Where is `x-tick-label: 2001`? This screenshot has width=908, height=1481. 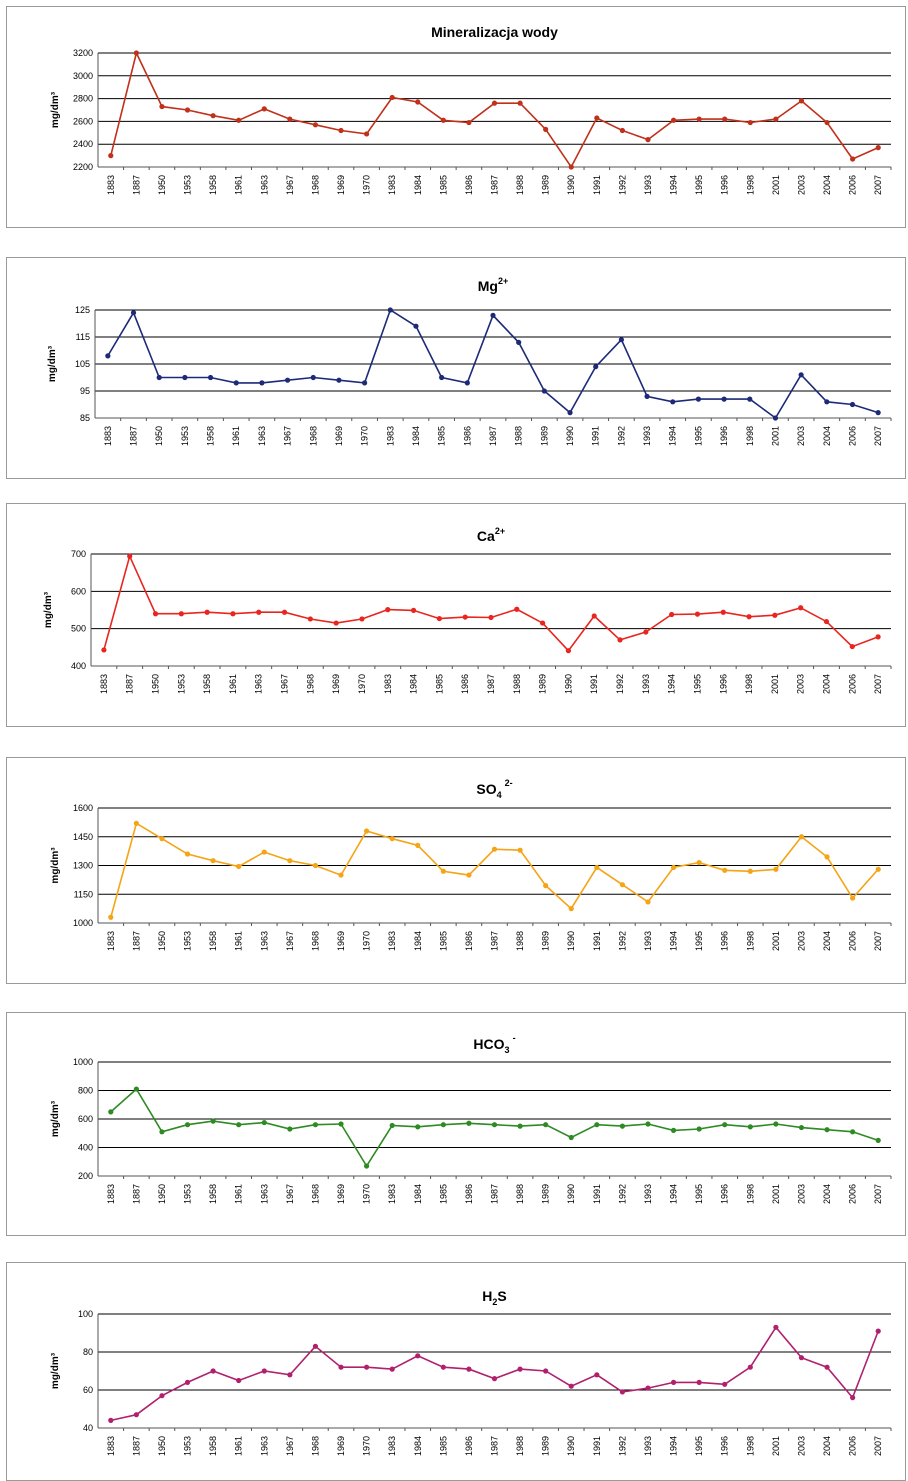
x-tick-label: 2001 is located at coordinates (775, 684).